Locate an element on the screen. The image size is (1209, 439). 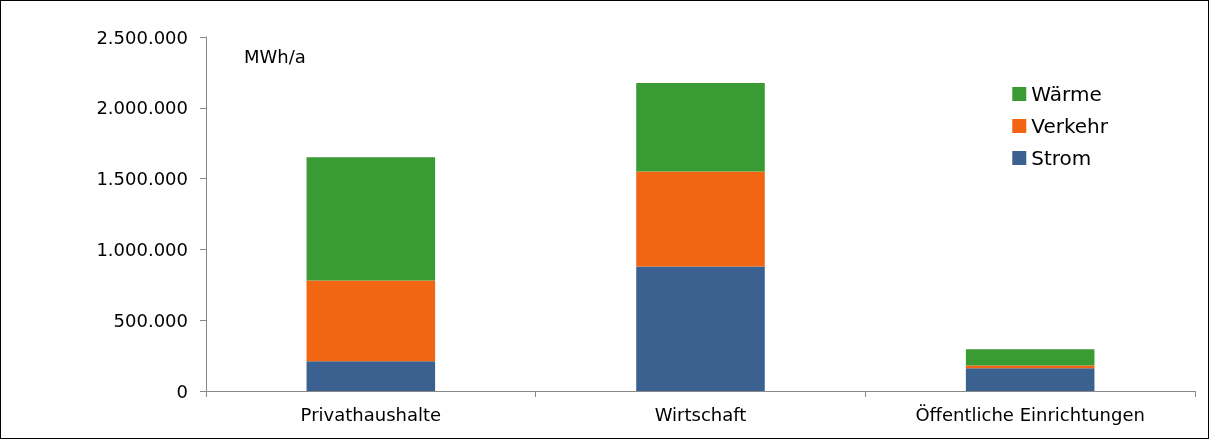
x-tick-label: Wirtschaft is located at coordinates (700, 414).